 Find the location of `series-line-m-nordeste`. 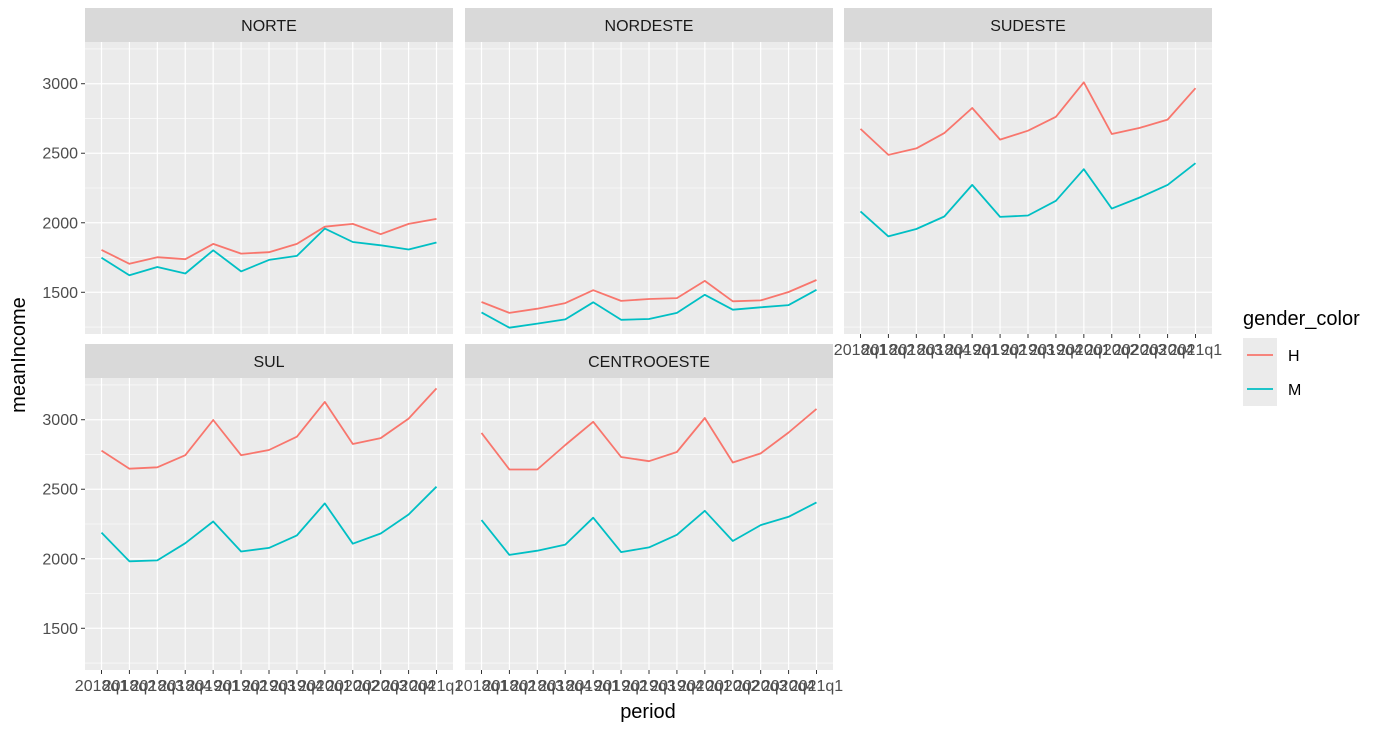

series-line-m-nordeste is located at coordinates (649, 309).